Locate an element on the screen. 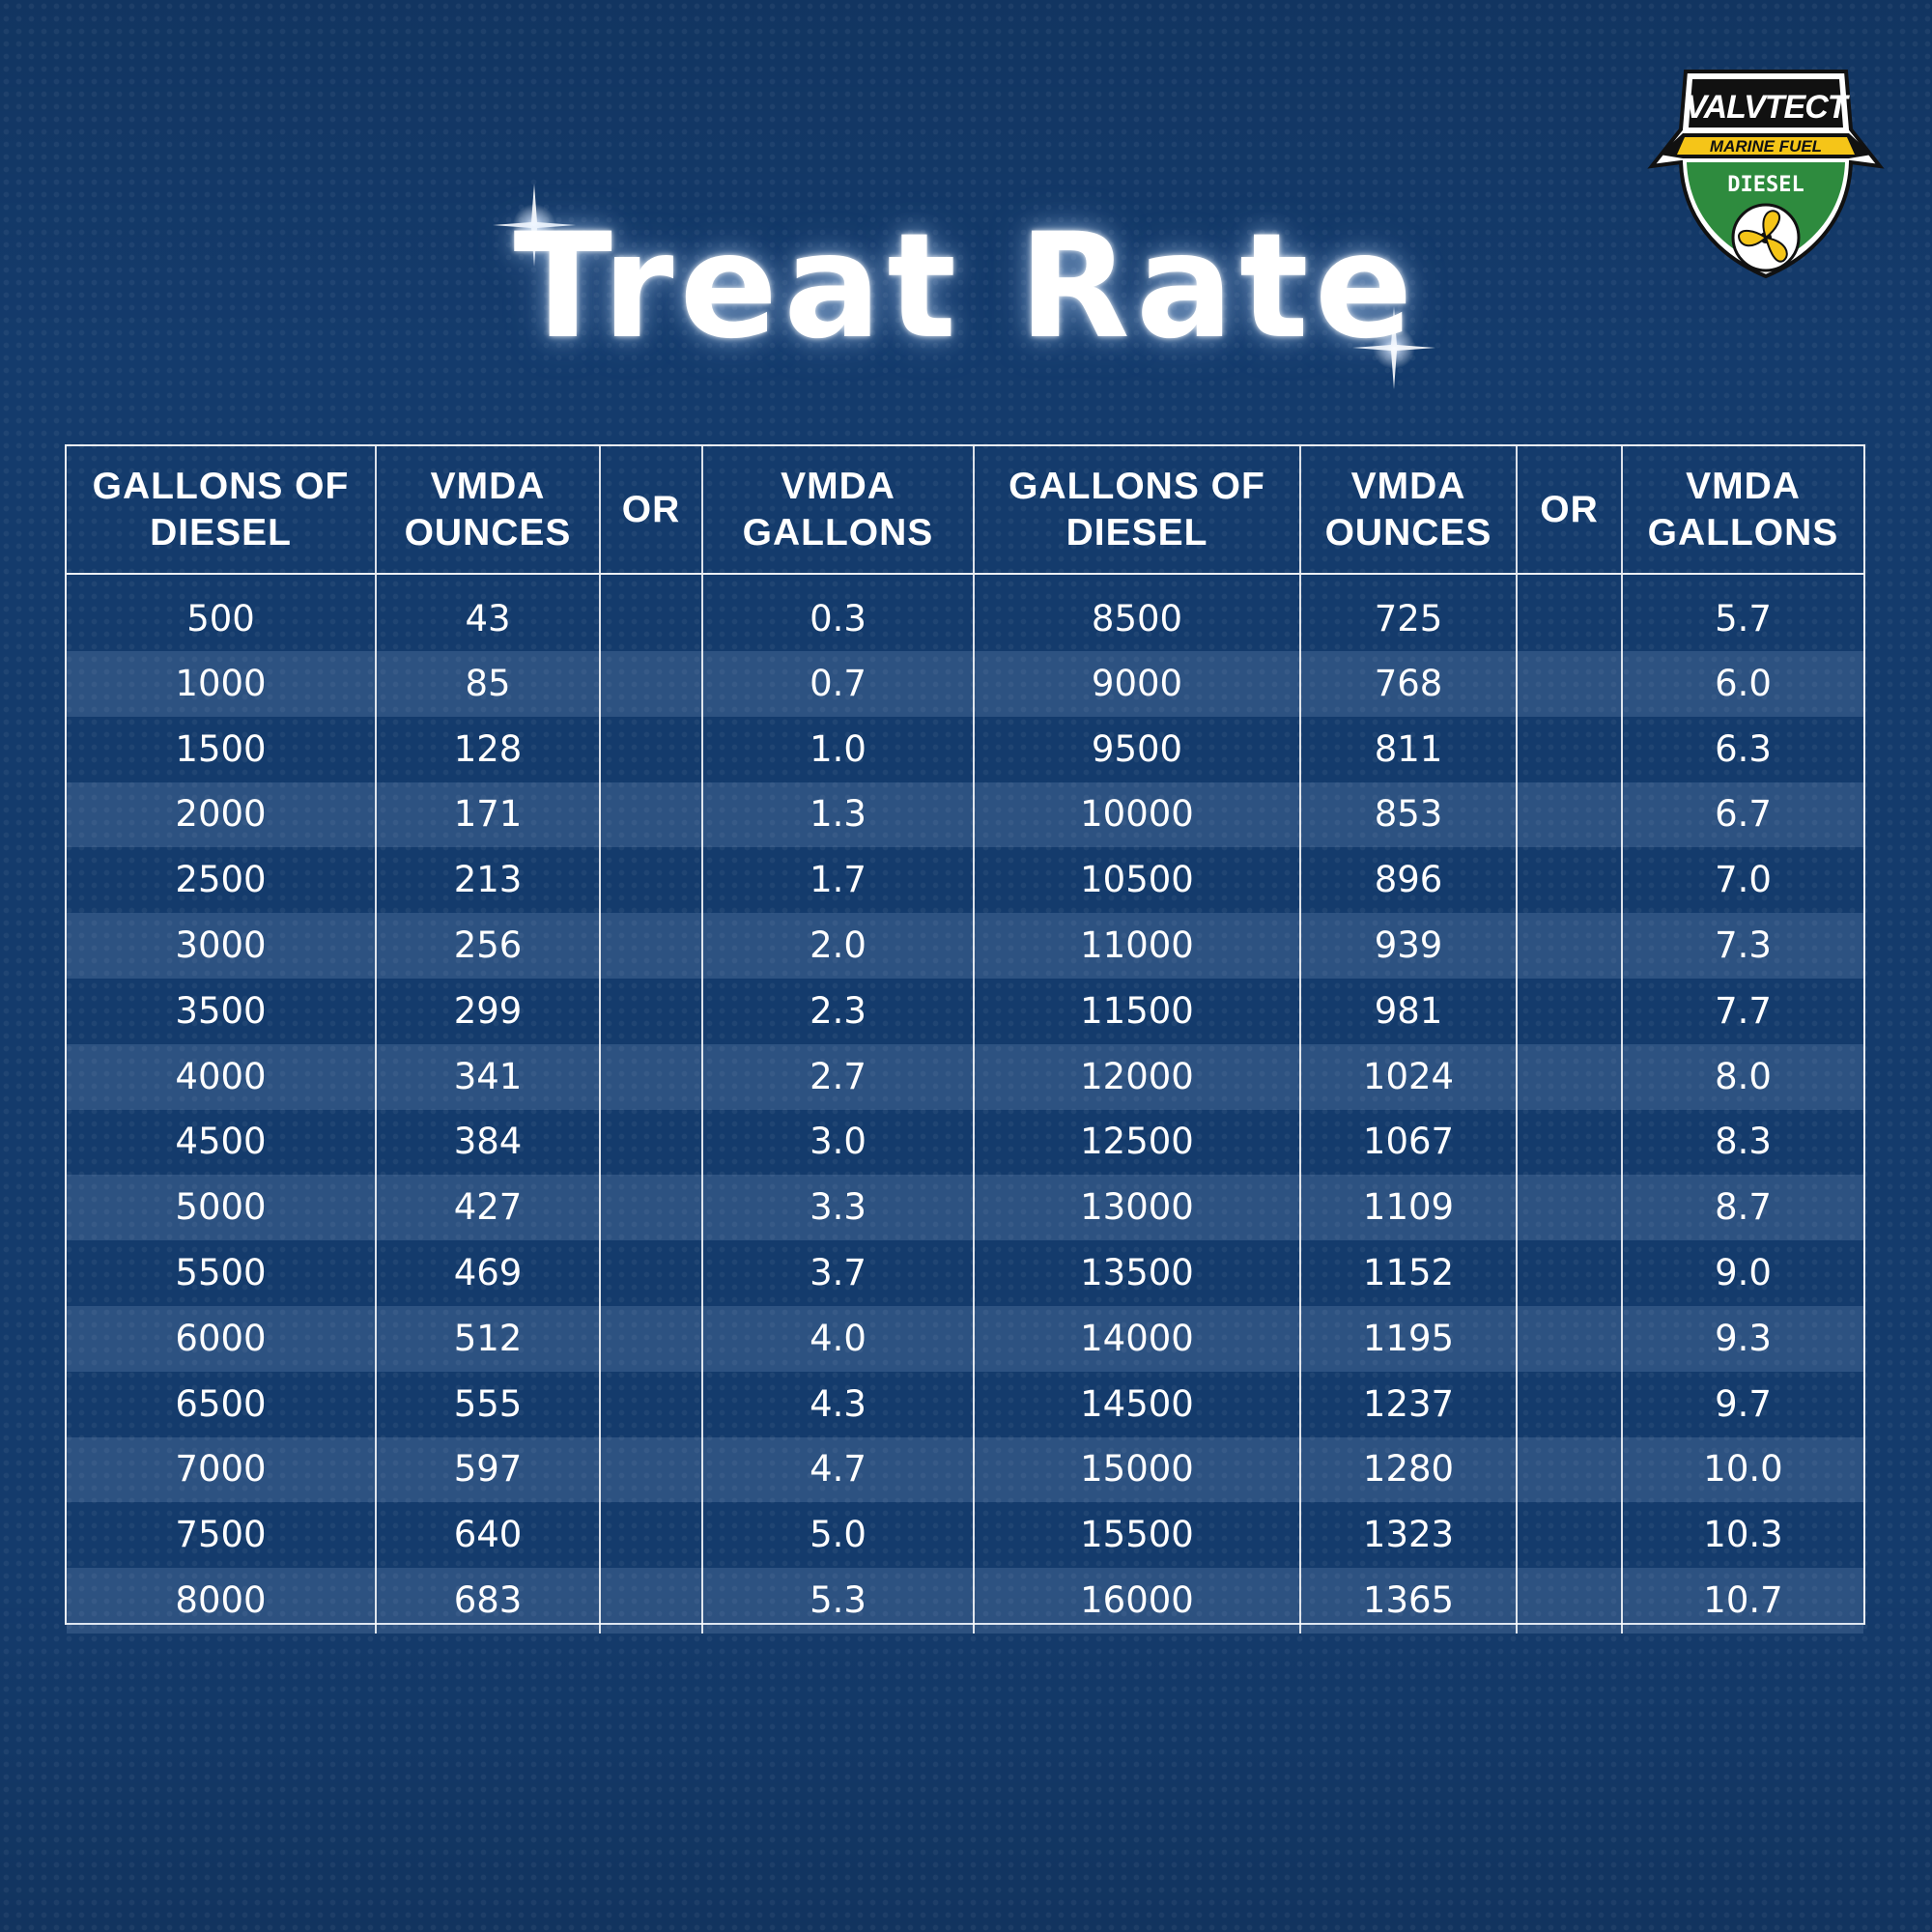 Image resolution: width=1932 pixels, height=1932 pixels. cell-vmda-gallons: 4.7 is located at coordinates (837, 1469).